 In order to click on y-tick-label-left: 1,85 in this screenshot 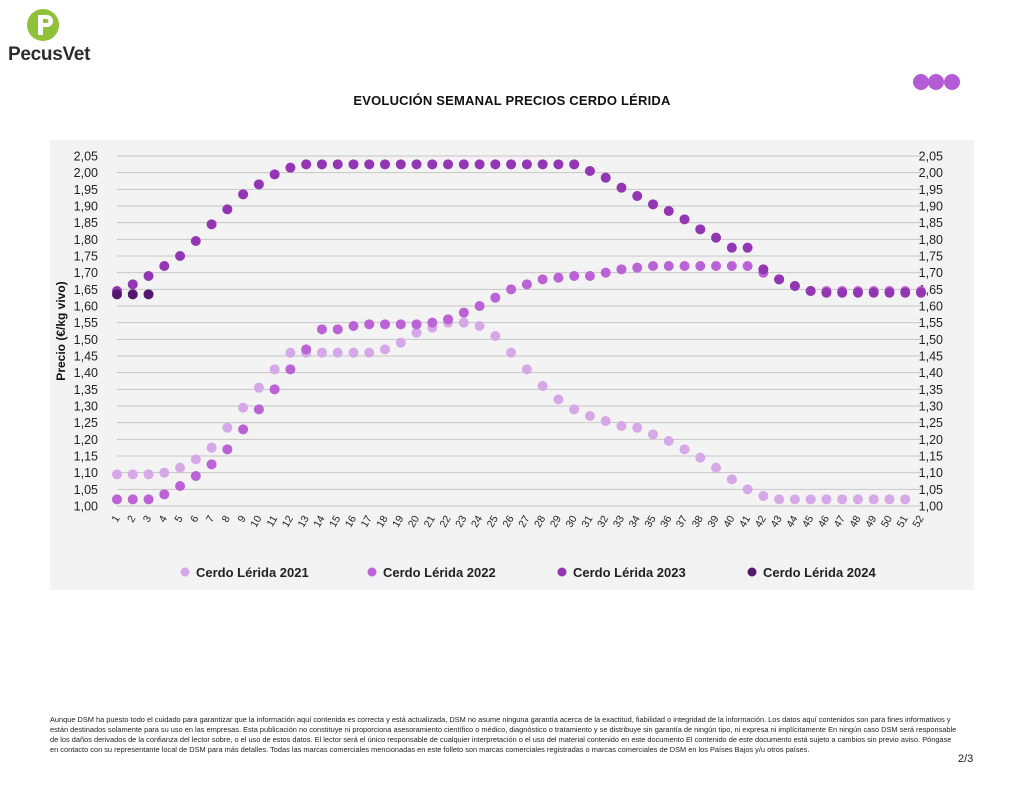, I will do `click(86, 223)`.